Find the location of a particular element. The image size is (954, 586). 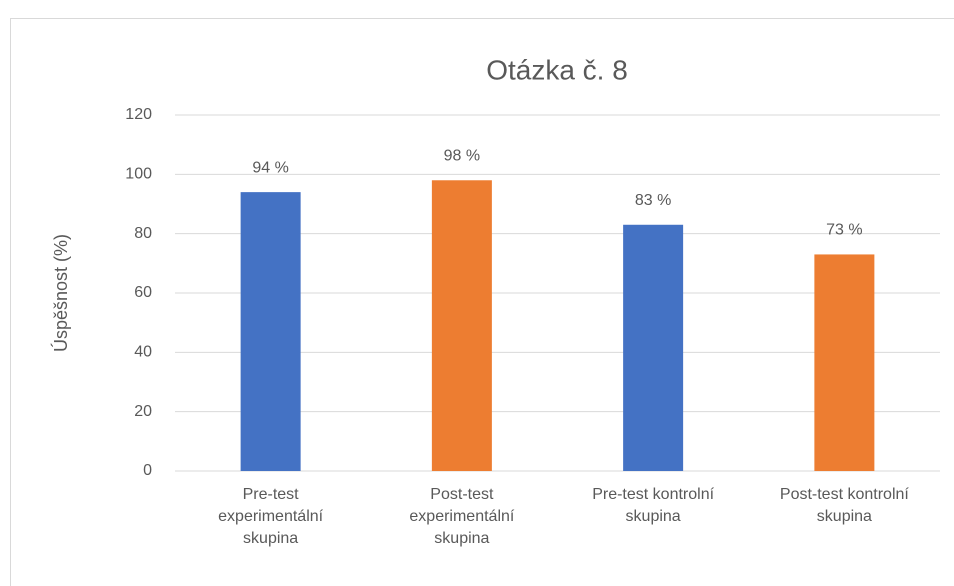

x-tick-label: Post-test kontrolní skupina is located at coordinates (844, 505).